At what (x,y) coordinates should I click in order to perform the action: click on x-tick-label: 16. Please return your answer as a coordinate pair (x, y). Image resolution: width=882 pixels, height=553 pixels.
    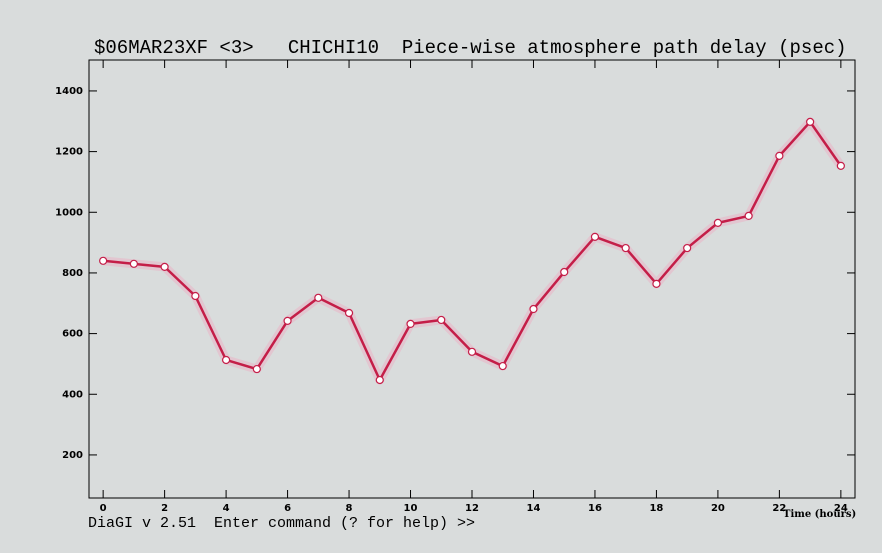
    Looking at the image, I should click on (595, 508).